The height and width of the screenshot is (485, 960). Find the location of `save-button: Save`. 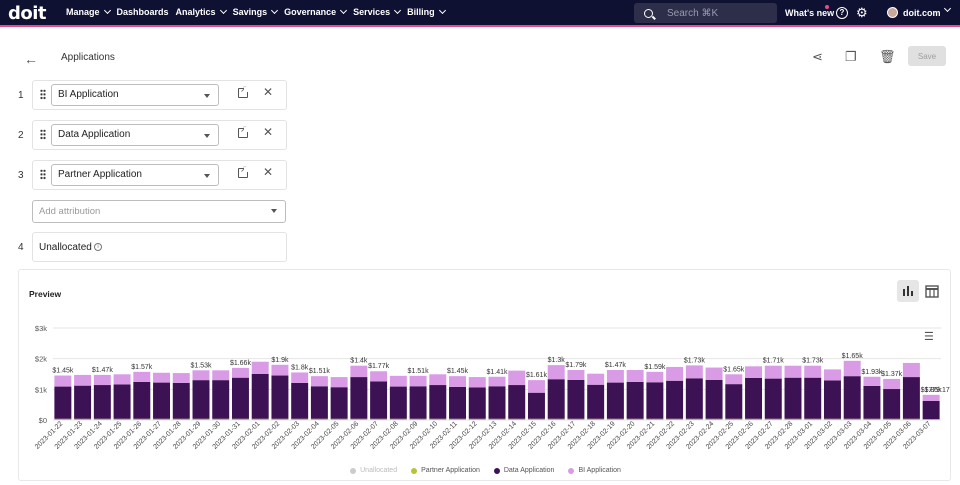

save-button: Save is located at coordinates (927, 56).